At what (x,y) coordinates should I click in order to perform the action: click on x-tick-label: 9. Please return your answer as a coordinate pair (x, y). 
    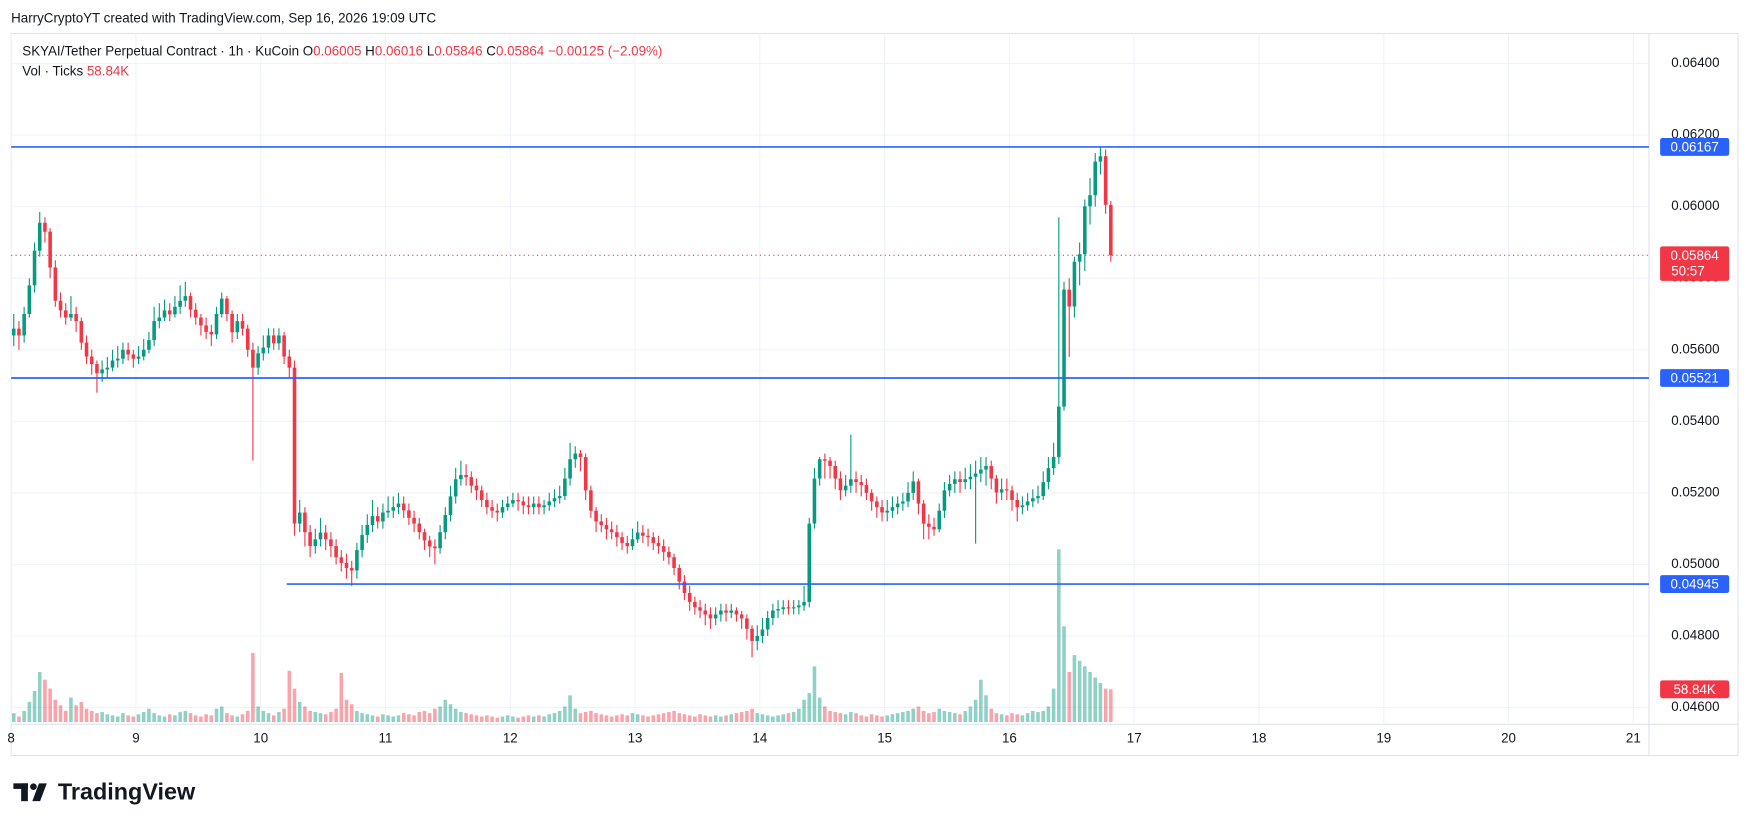
    Looking at the image, I should click on (135, 737).